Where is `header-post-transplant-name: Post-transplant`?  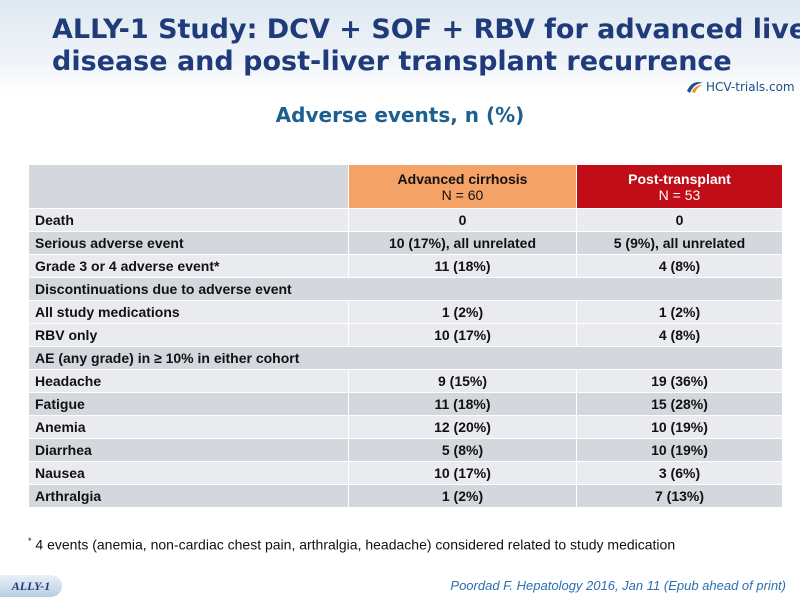
header-post-transplant-name: Post-transplant is located at coordinates (679, 178).